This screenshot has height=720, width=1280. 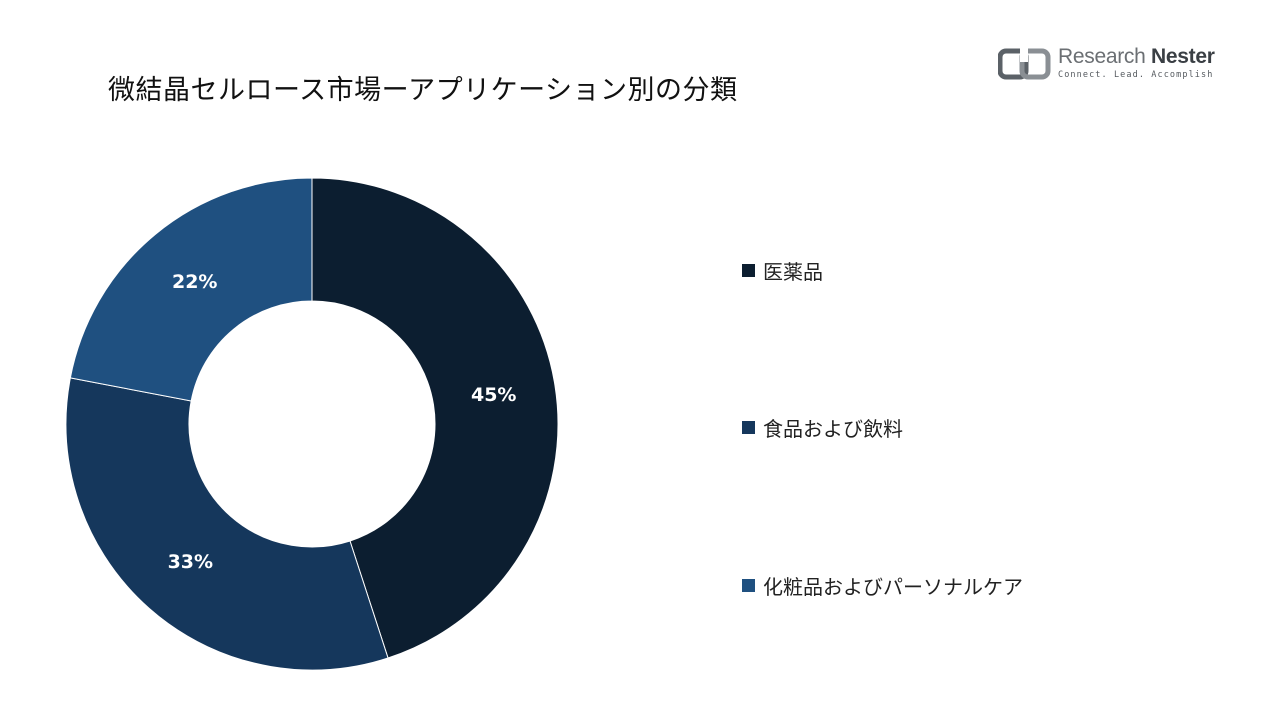 What do you see at coordinates (194, 282) in the screenshot?
I see `data-label: 22%` at bounding box center [194, 282].